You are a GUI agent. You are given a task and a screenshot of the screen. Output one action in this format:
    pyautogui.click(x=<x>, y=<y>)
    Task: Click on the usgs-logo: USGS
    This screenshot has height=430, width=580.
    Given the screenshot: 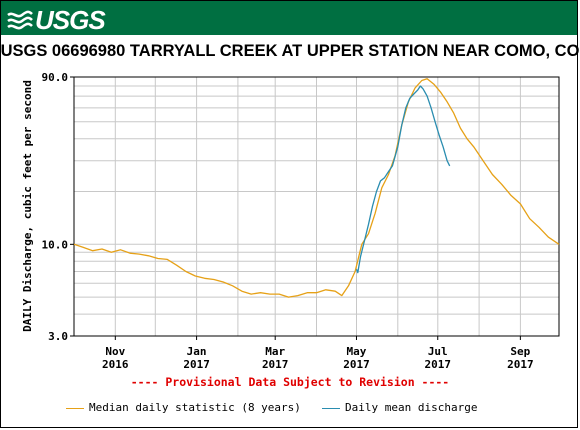 What is the action you would take?
    pyautogui.click(x=56, y=20)
    